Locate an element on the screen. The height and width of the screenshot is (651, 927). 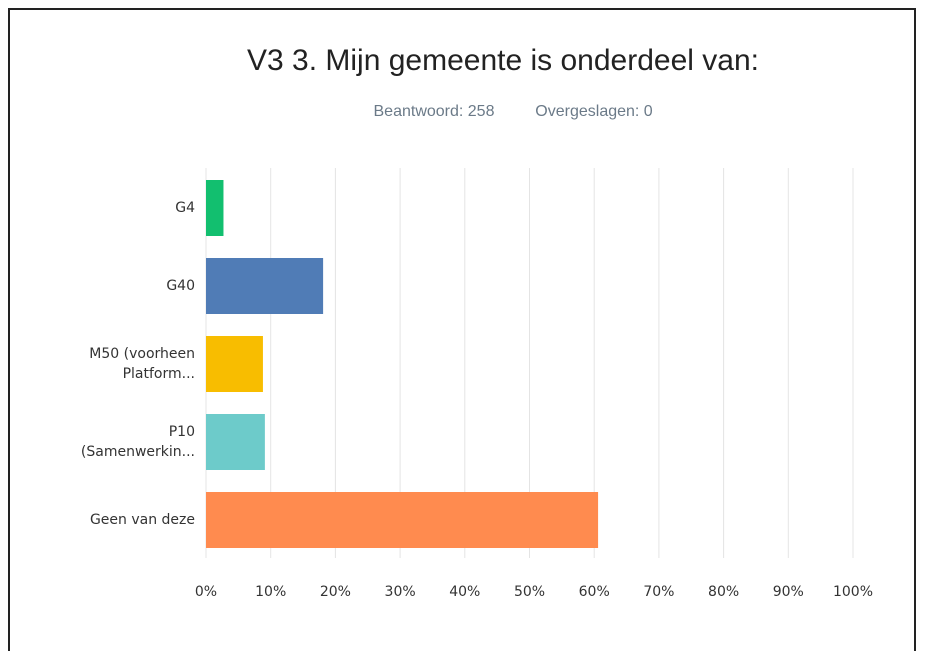
answered: Beantwoord: 258 is located at coordinates (434, 111).